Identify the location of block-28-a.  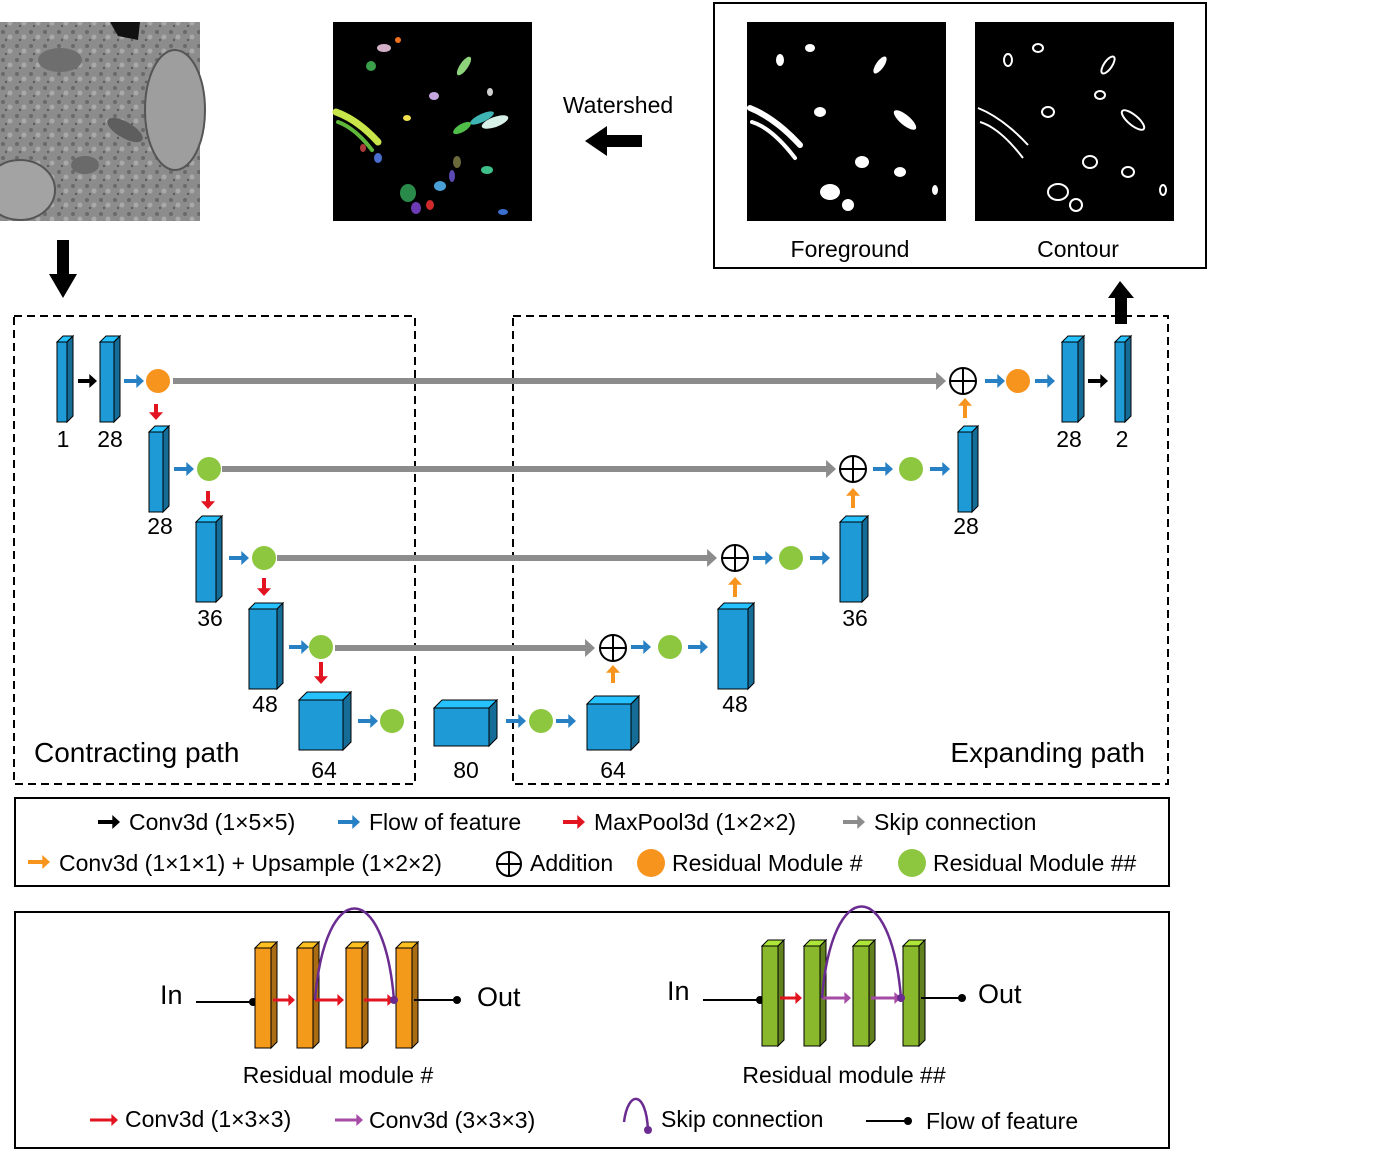
(110, 379).